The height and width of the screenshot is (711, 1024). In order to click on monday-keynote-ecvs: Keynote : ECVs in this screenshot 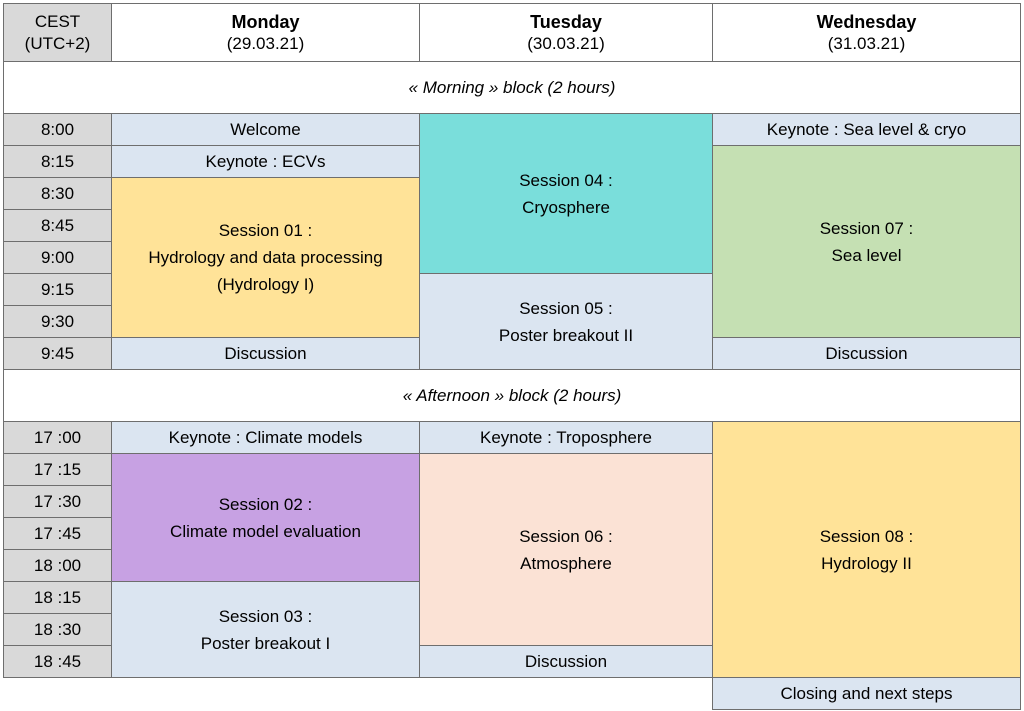, I will do `click(265, 161)`.